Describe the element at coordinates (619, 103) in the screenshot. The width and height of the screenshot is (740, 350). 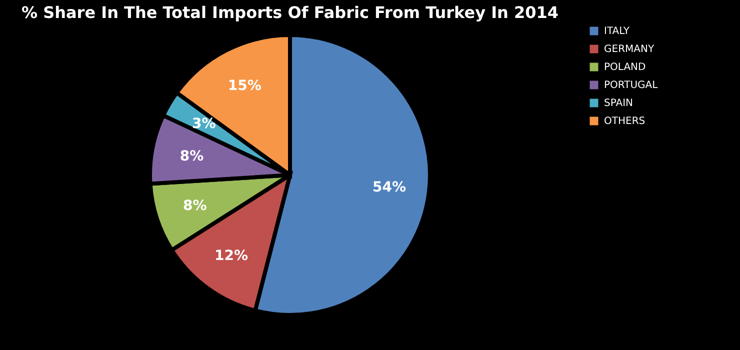
I see `legend-label: SPAIN` at that location.